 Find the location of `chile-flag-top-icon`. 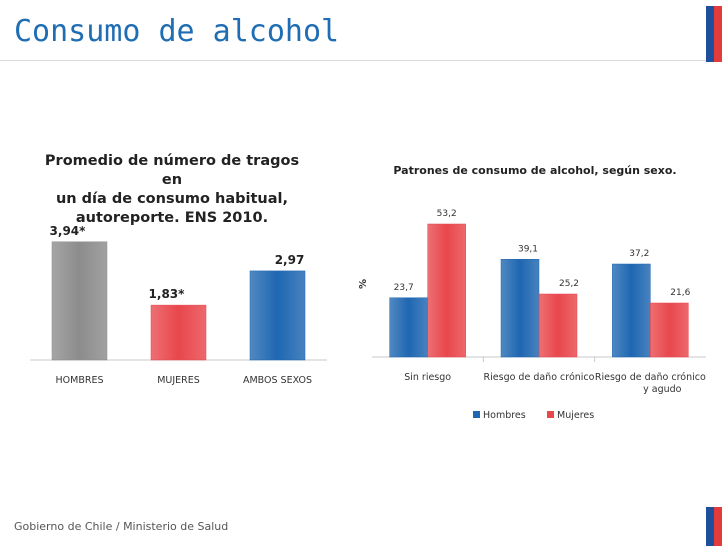

chile-flag-top-icon is located at coordinates (714, 31).